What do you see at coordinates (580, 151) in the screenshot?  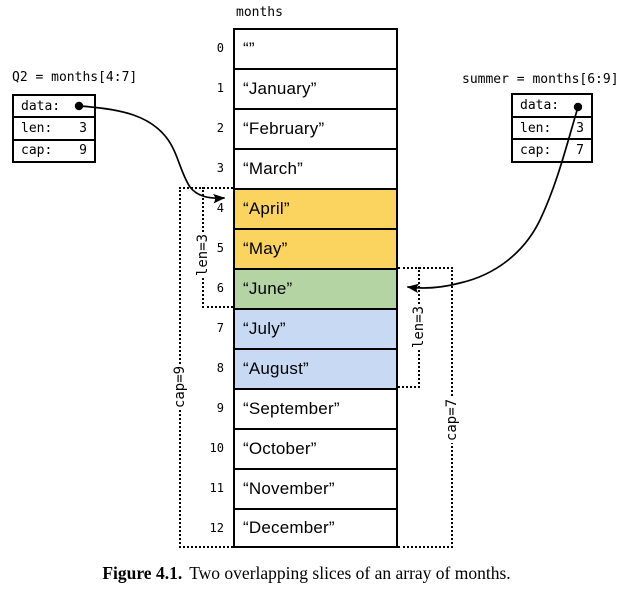 I see `summer-cap-value: 7` at bounding box center [580, 151].